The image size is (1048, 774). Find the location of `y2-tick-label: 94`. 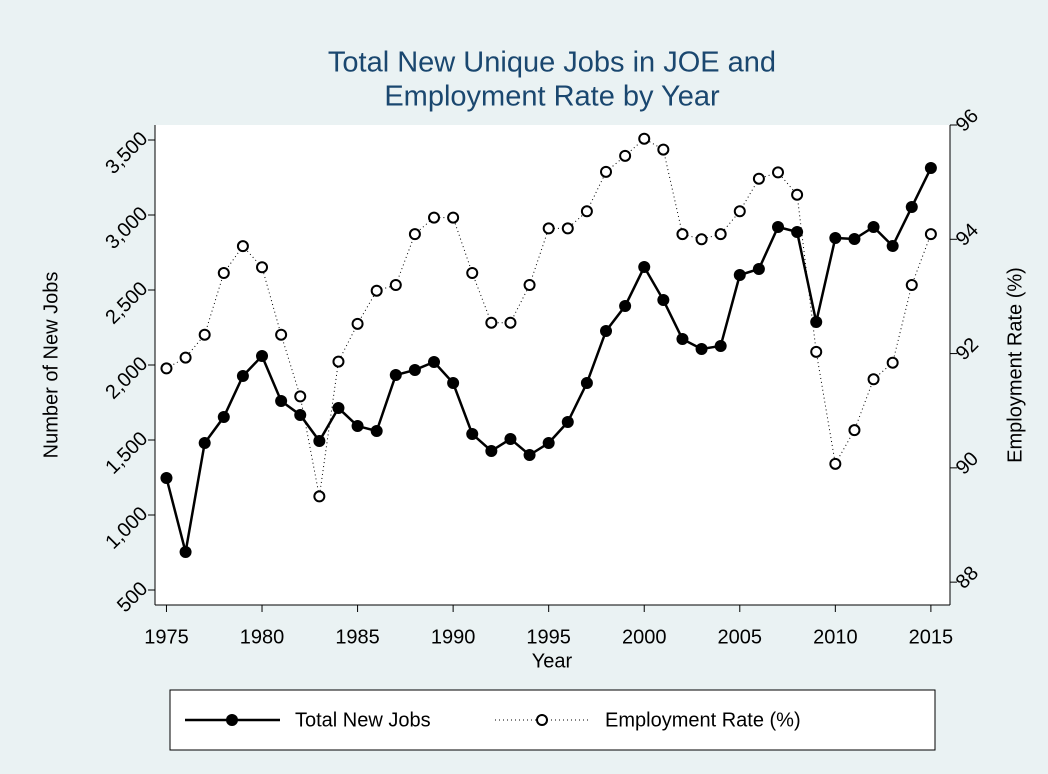

y2-tick-label: 94 is located at coordinates (967, 234).